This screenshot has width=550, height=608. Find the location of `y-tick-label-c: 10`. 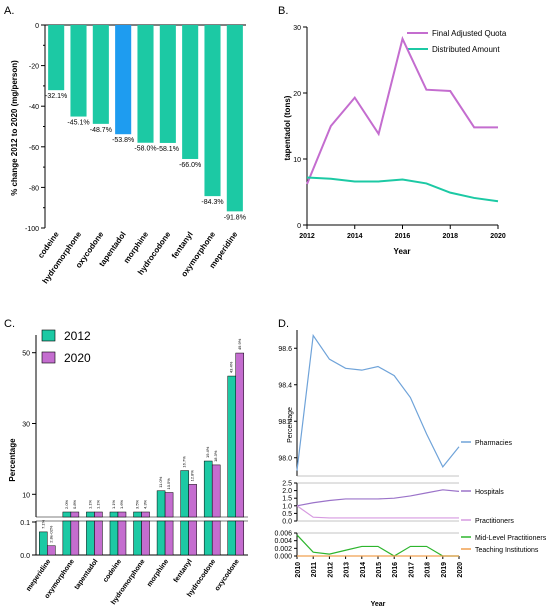

y-tick-label-c: 10 is located at coordinates (26, 495).